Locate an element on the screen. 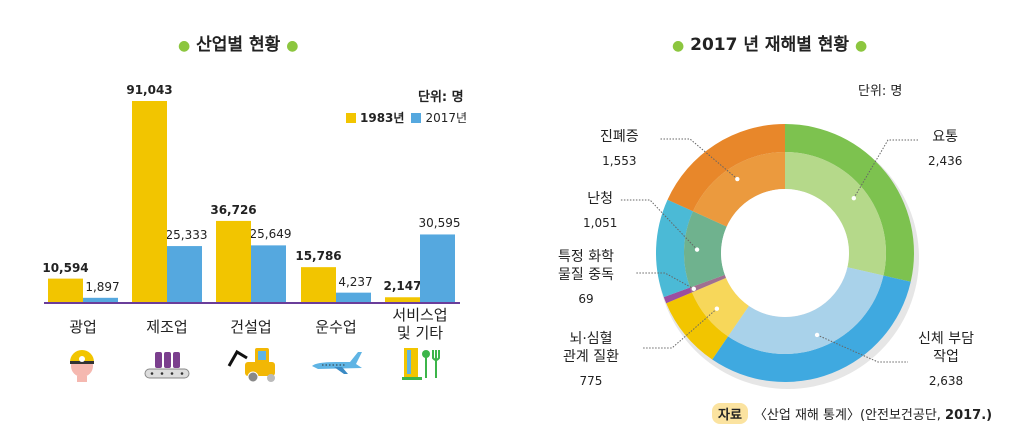  slice-name: 진폐증 is located at coordinates (619, 137).